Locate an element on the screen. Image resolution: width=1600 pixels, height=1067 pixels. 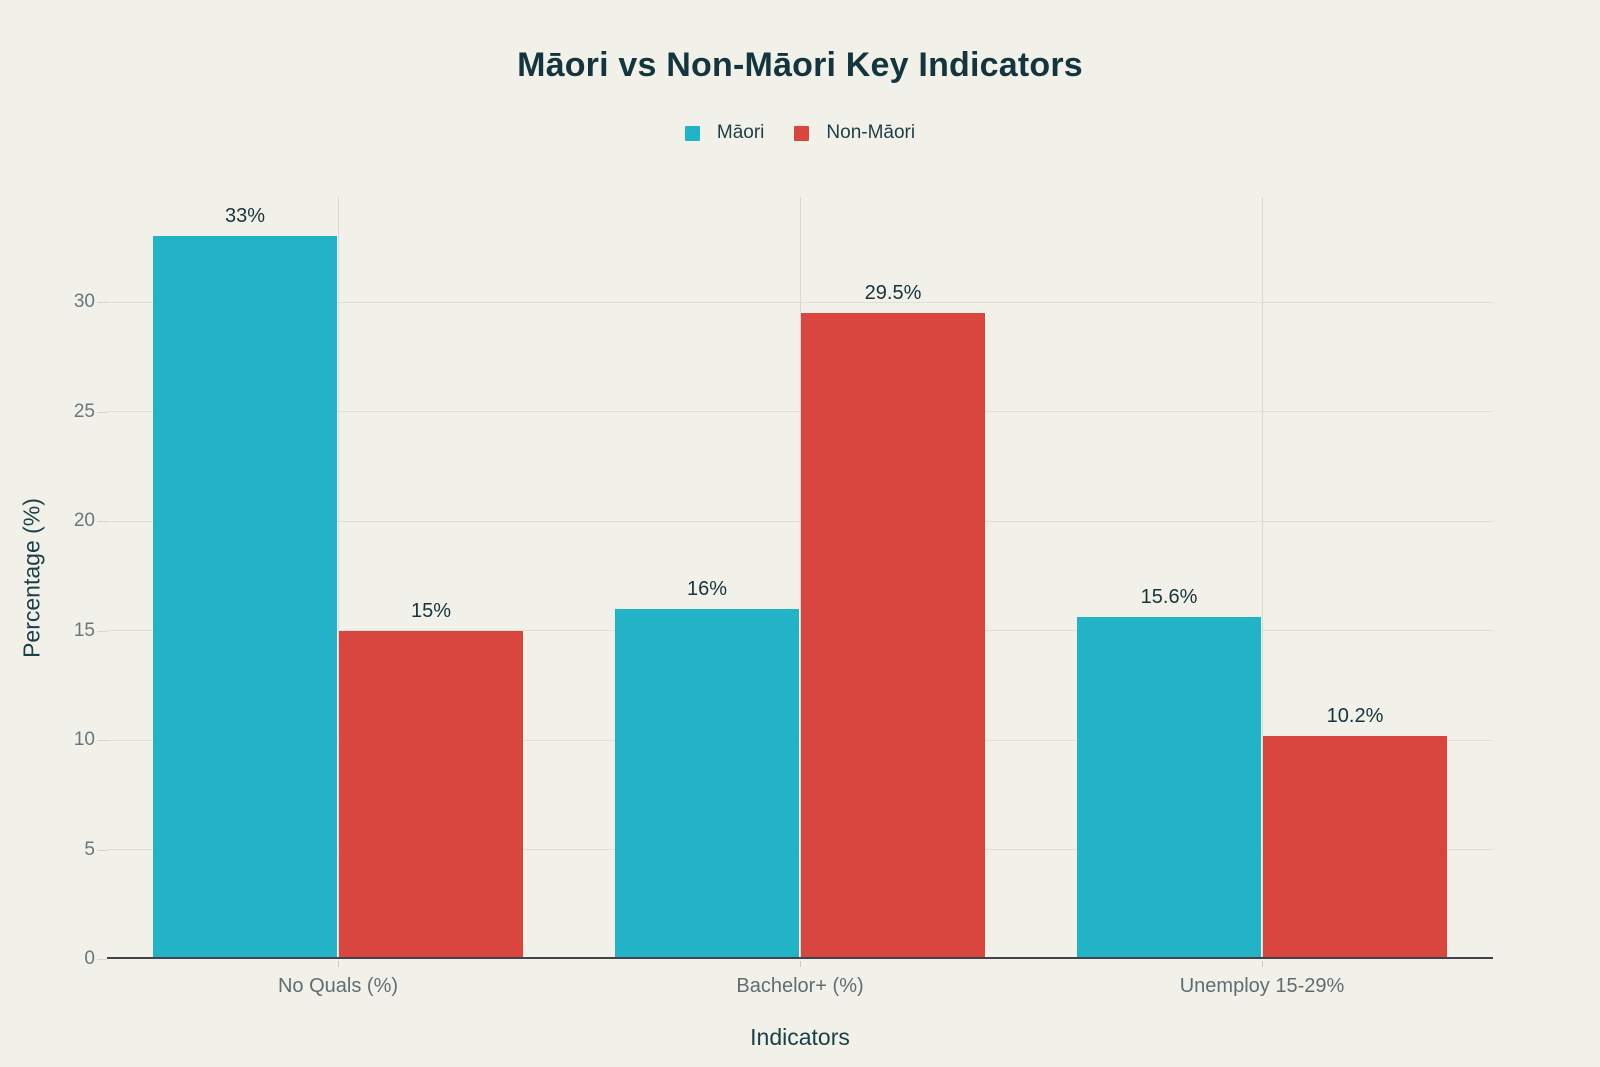
bar-non-maori-bachelor is located at coordinates (893, 636).